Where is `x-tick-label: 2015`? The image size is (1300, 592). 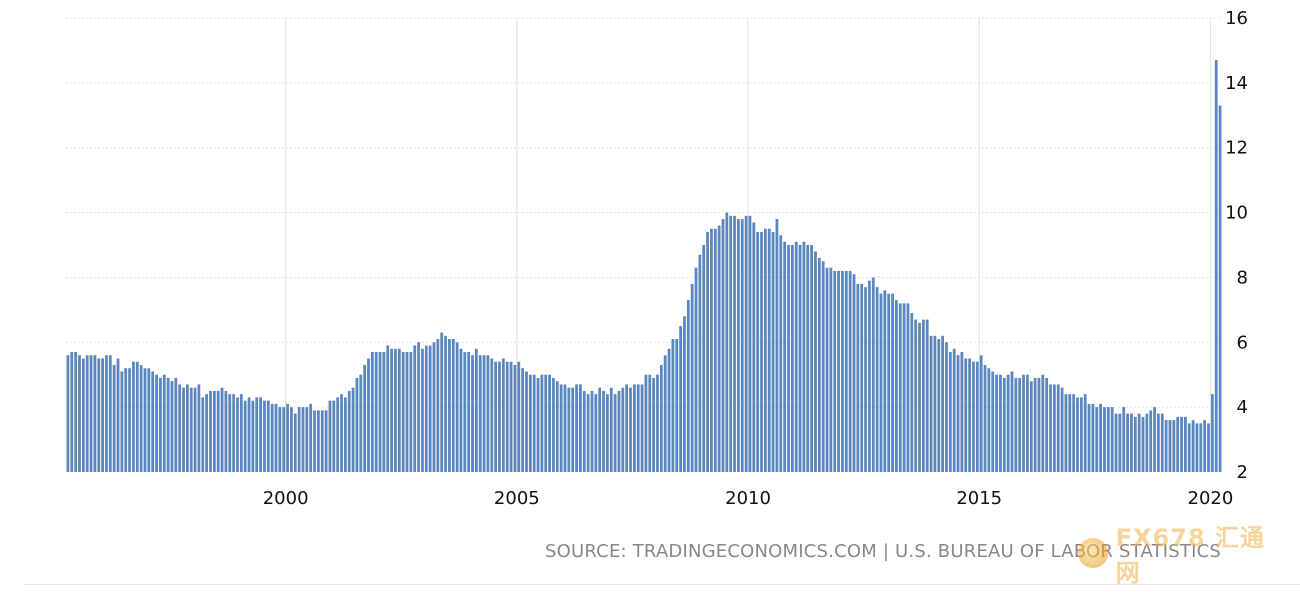 x-tick-label: 2015 is located at coordinates (979, 498).